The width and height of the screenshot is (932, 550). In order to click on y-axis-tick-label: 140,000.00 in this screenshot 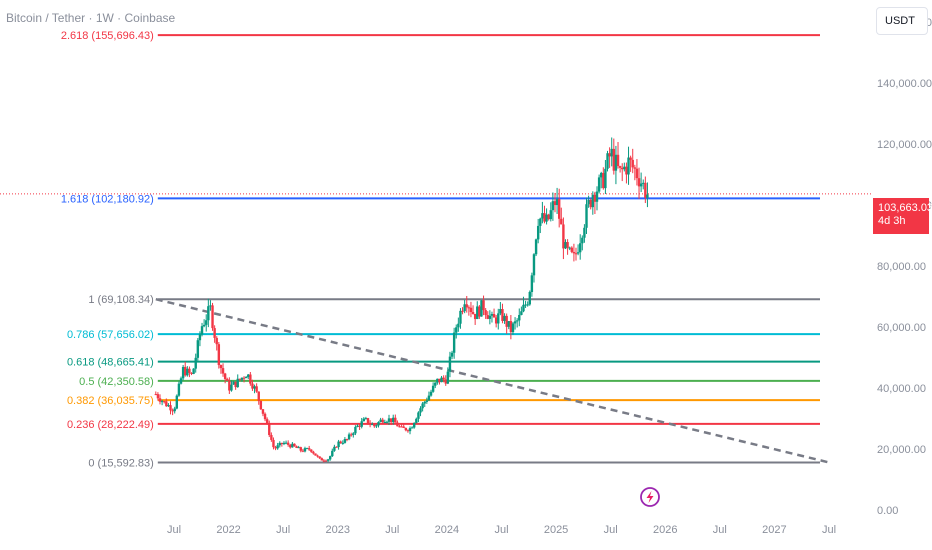, I will do `click(904, 84)`.